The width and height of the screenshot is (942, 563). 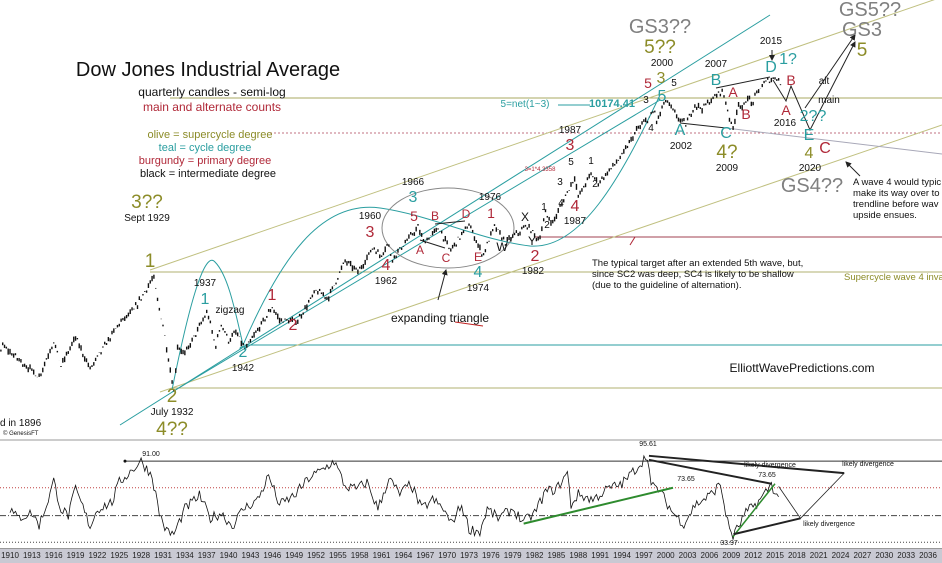 I want to click on x-tick-label: 1994, so click(x=622, y=555).